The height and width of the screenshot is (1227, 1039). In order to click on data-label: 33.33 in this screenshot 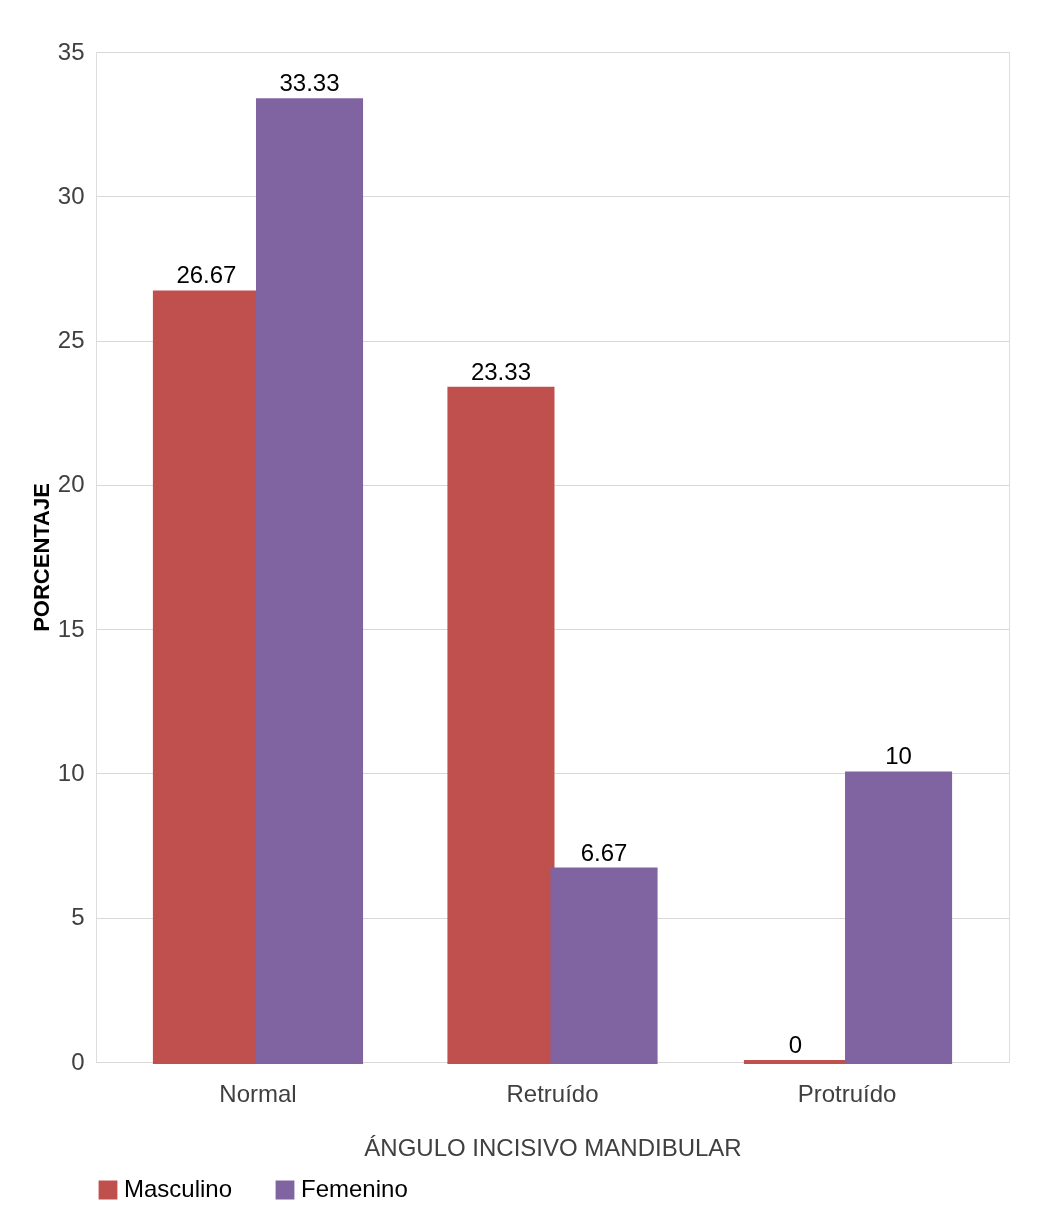, I will do `click(309, 83)`.